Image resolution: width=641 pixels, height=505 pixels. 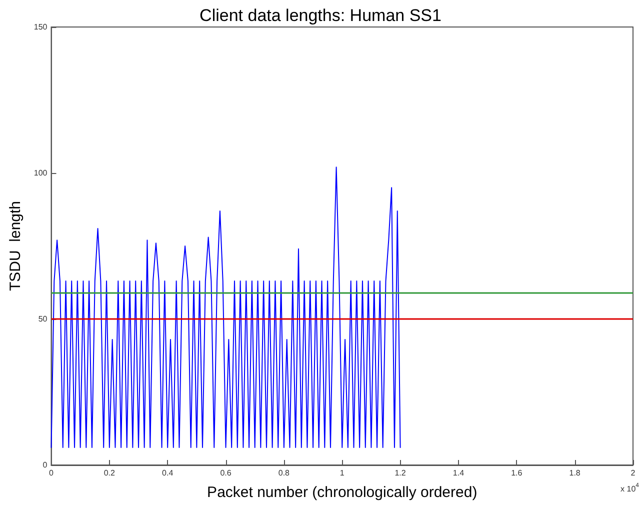 What do you see at coordinates (633, 473) in the screenshot?
I see `x-tick-label: 2` at bounding box center [633, 473].